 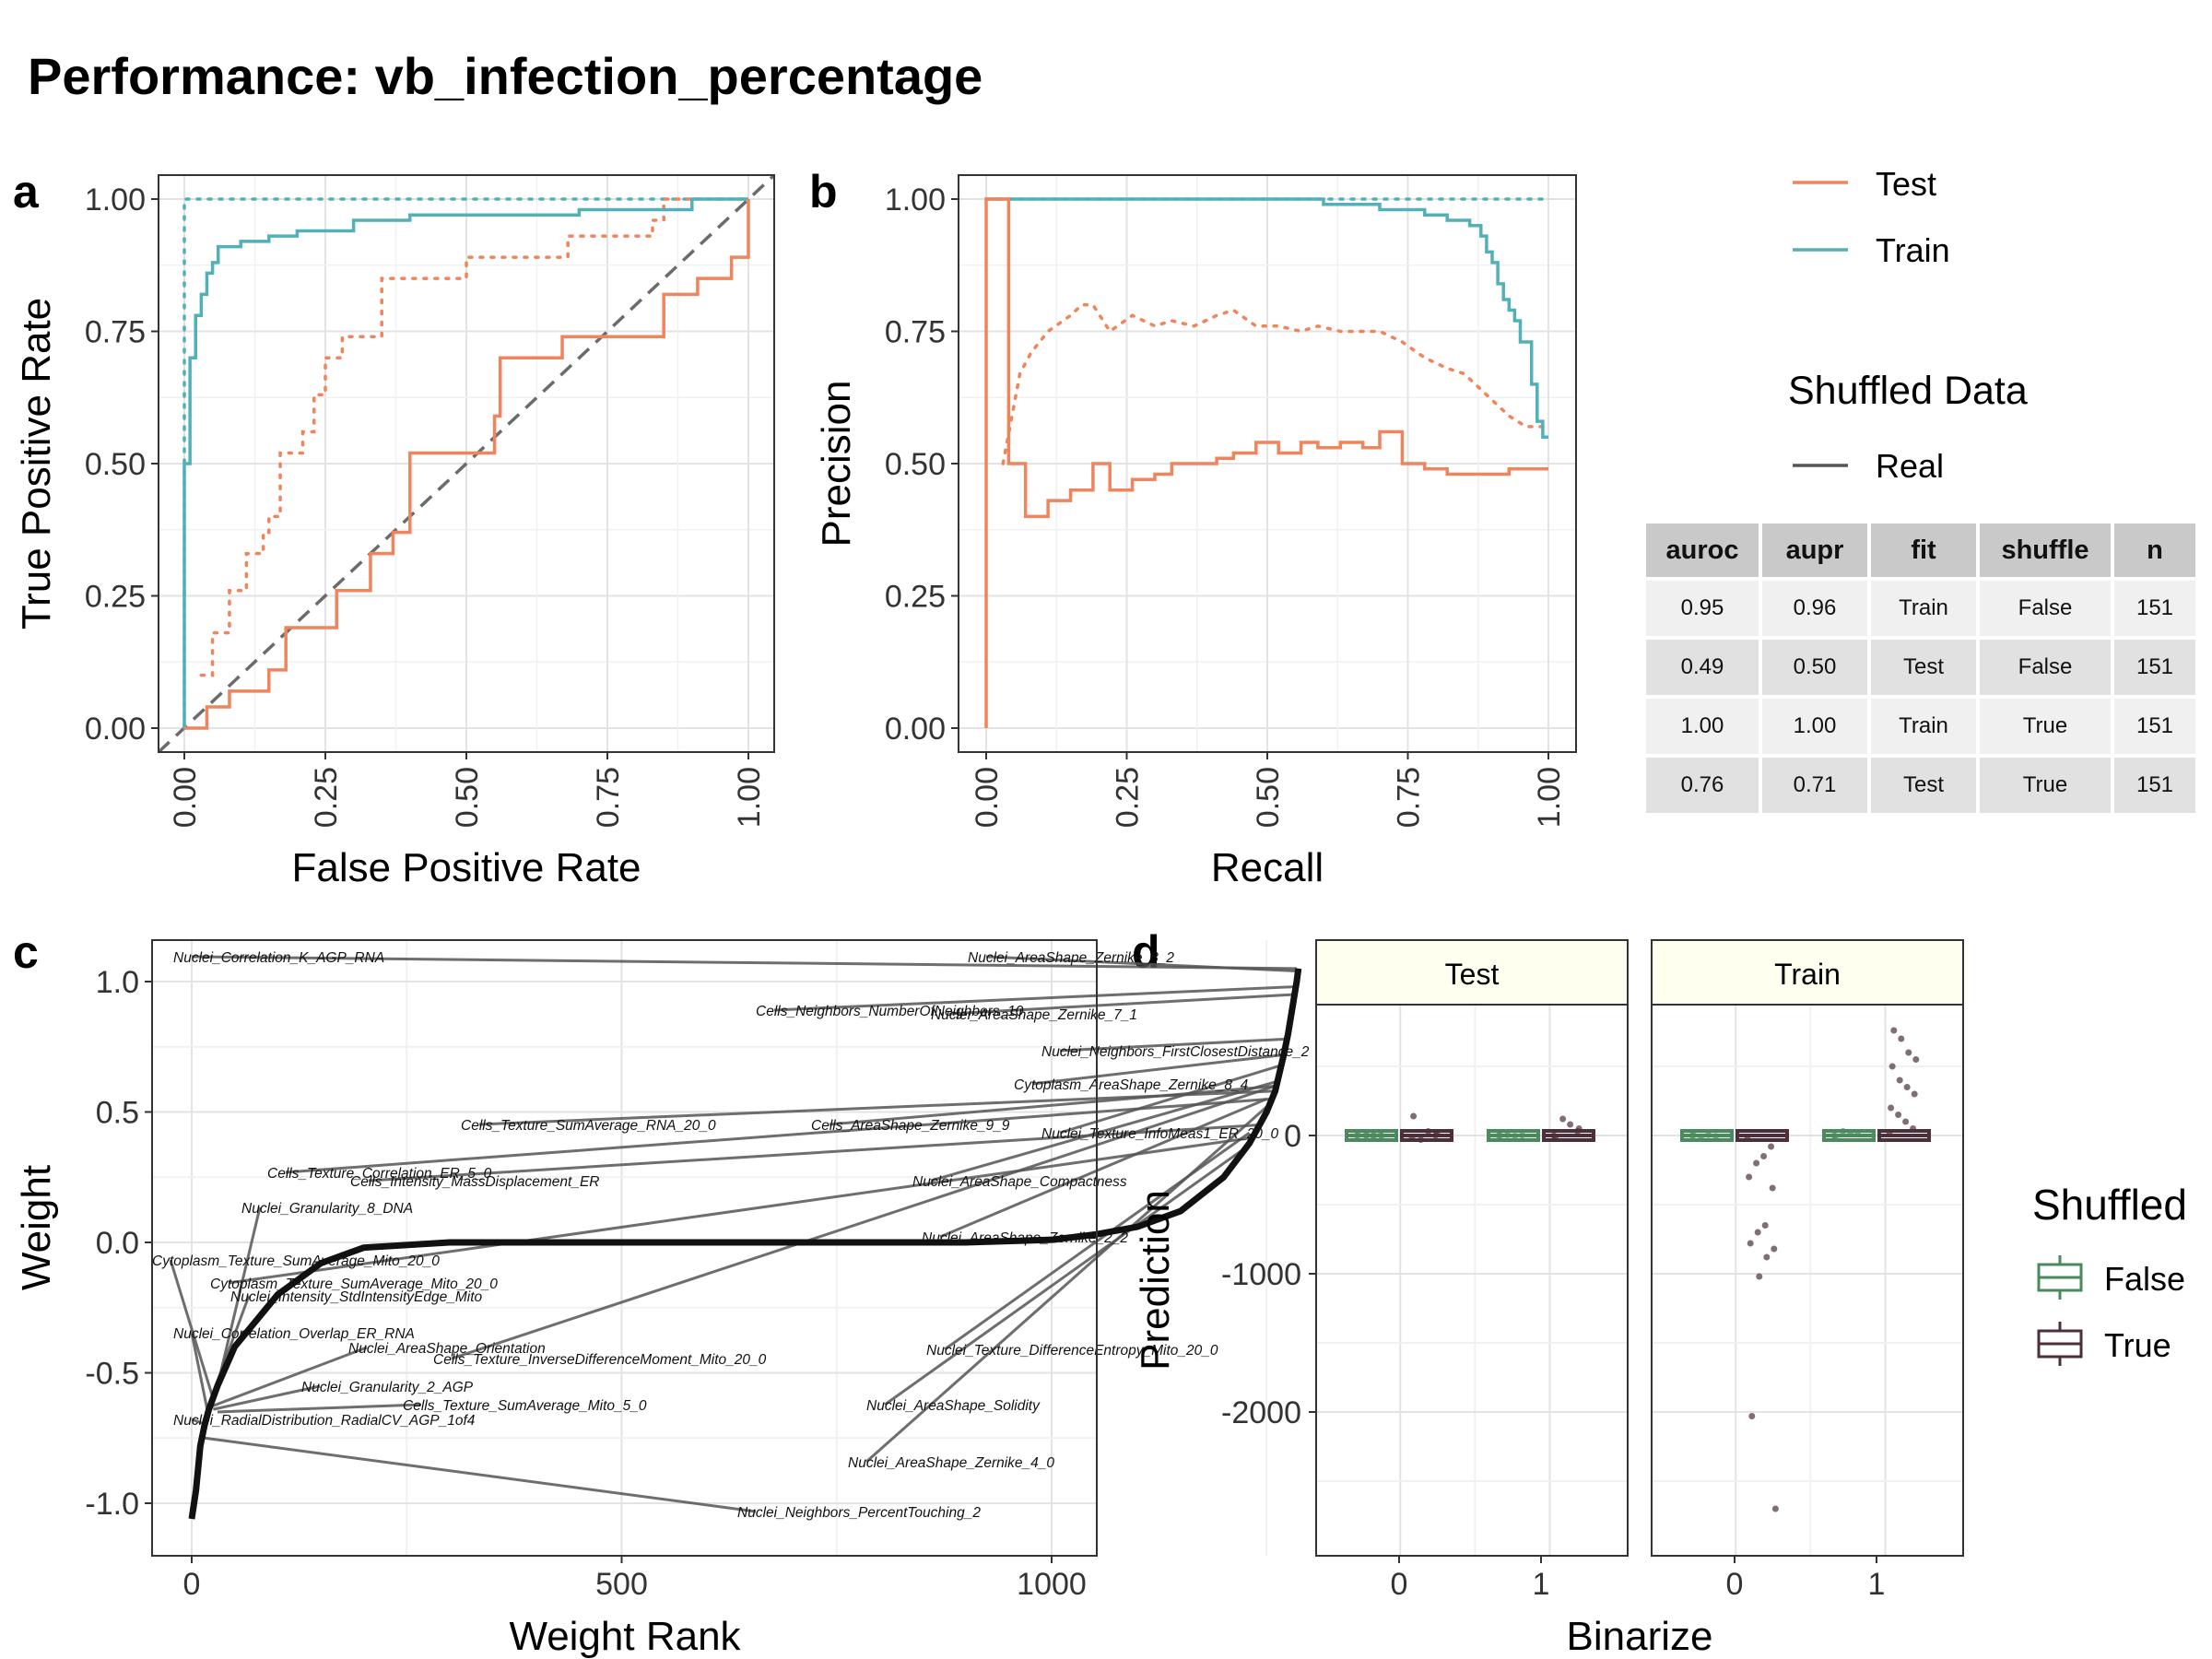 I want to click on prediction-ticks: -2000 -1000 0 0 1 0 1, so click(x=1553, y=1360).